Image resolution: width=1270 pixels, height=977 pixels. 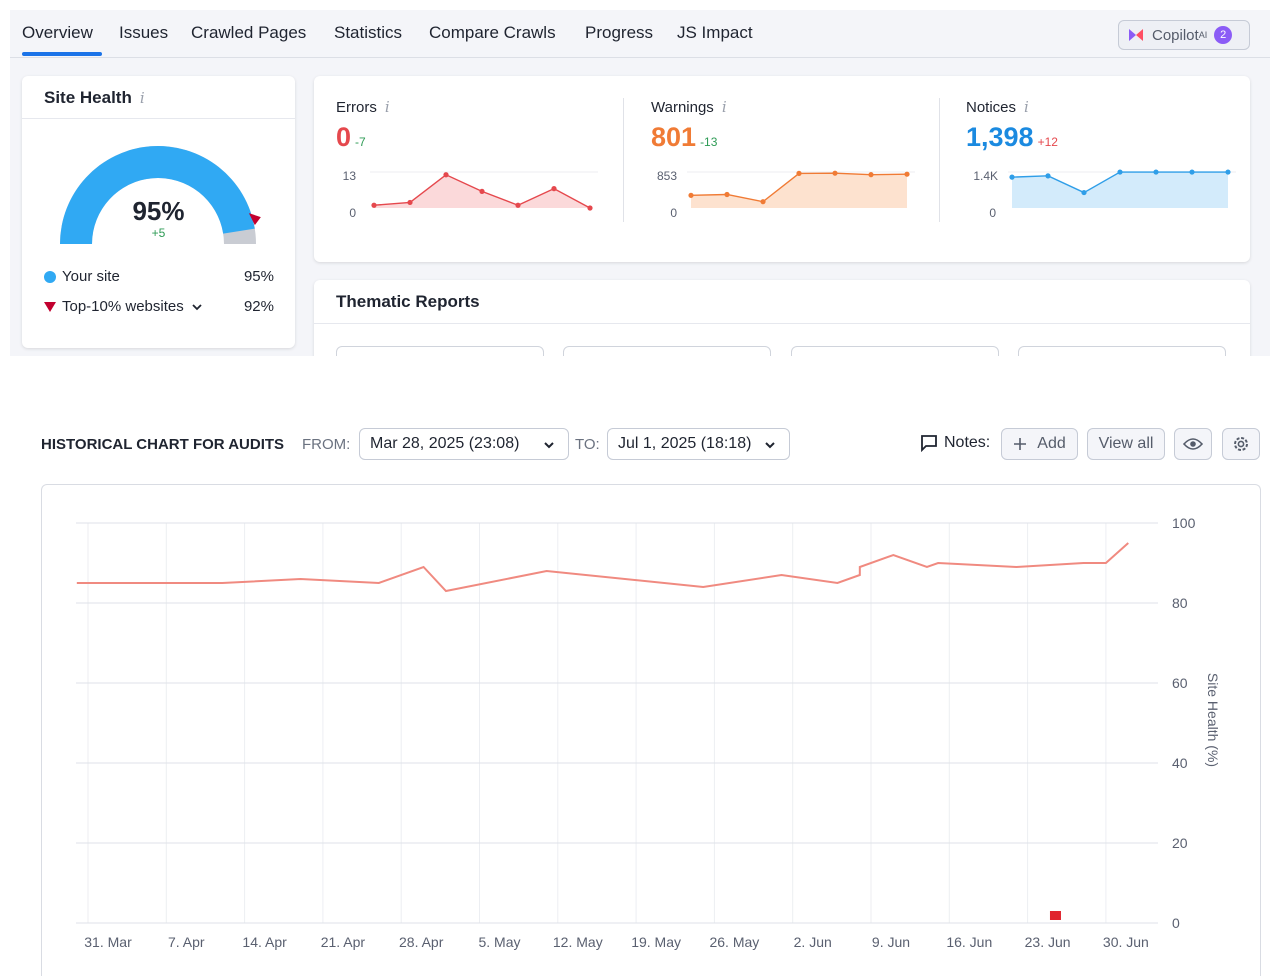 What do you see at coordinates (352, 213) in the screenshot?
I see `errors-ymin: 0` at bounding box center [352, 213].